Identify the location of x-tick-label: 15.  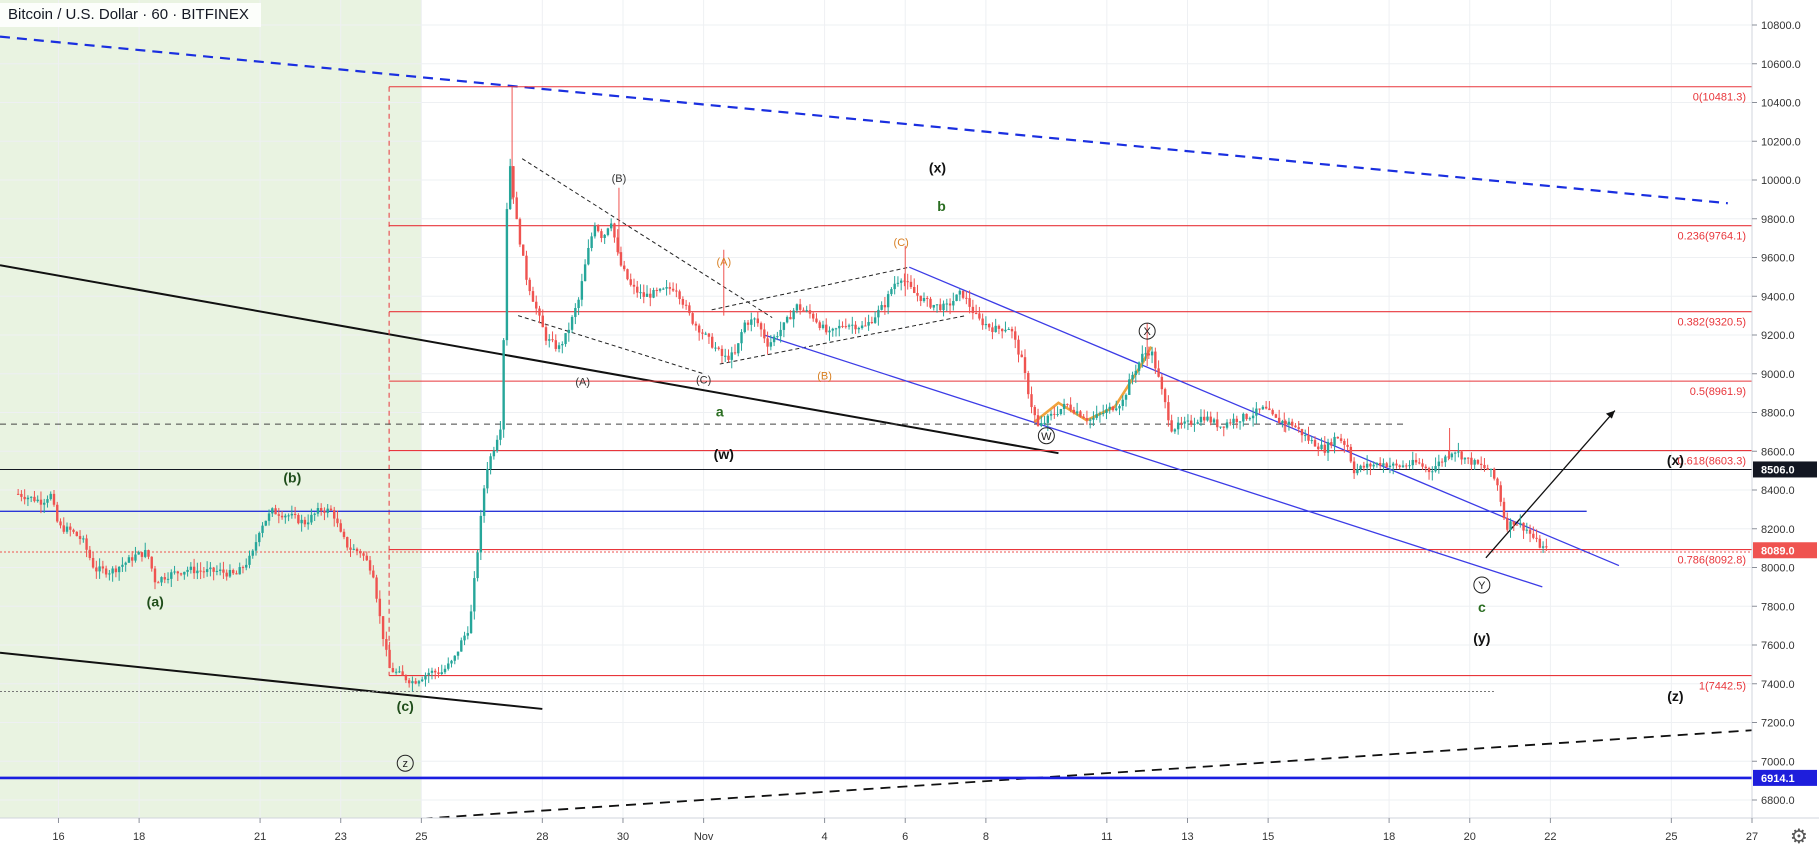
(1268, 837).